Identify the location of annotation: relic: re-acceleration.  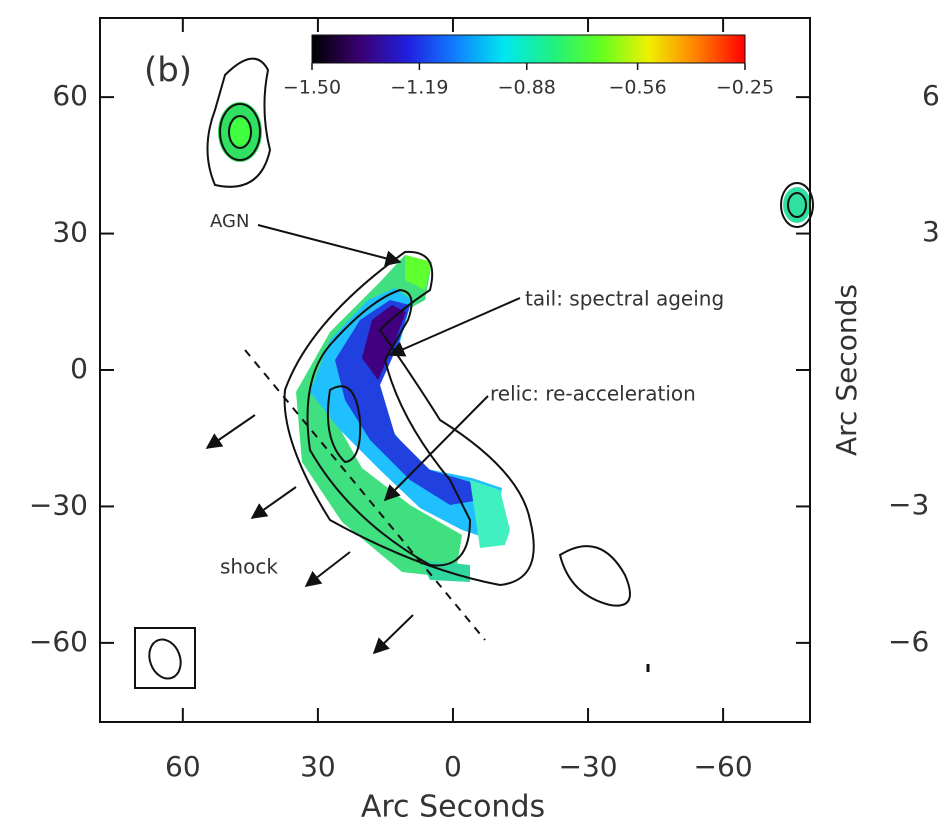
(593, 394).